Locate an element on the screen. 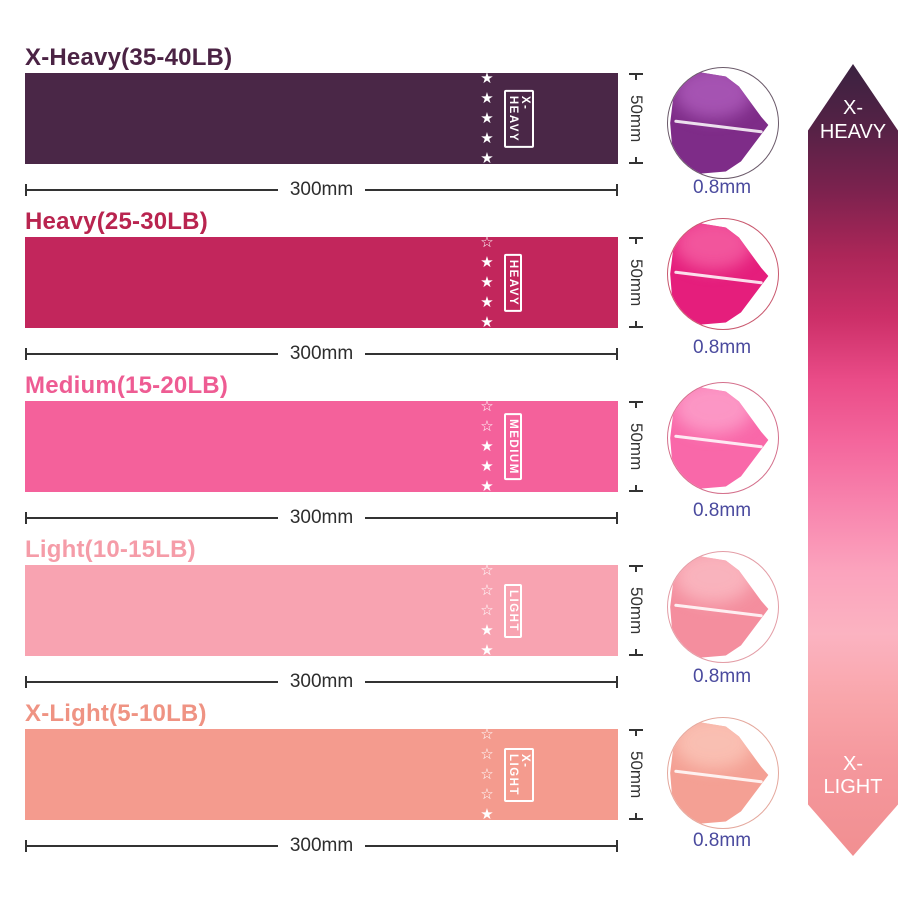  band-row-x-light: X-Light(5-10LB) ☆☆☆☆★ X-LIGHT 300mm 50mm is located at coordinates (352, 781).